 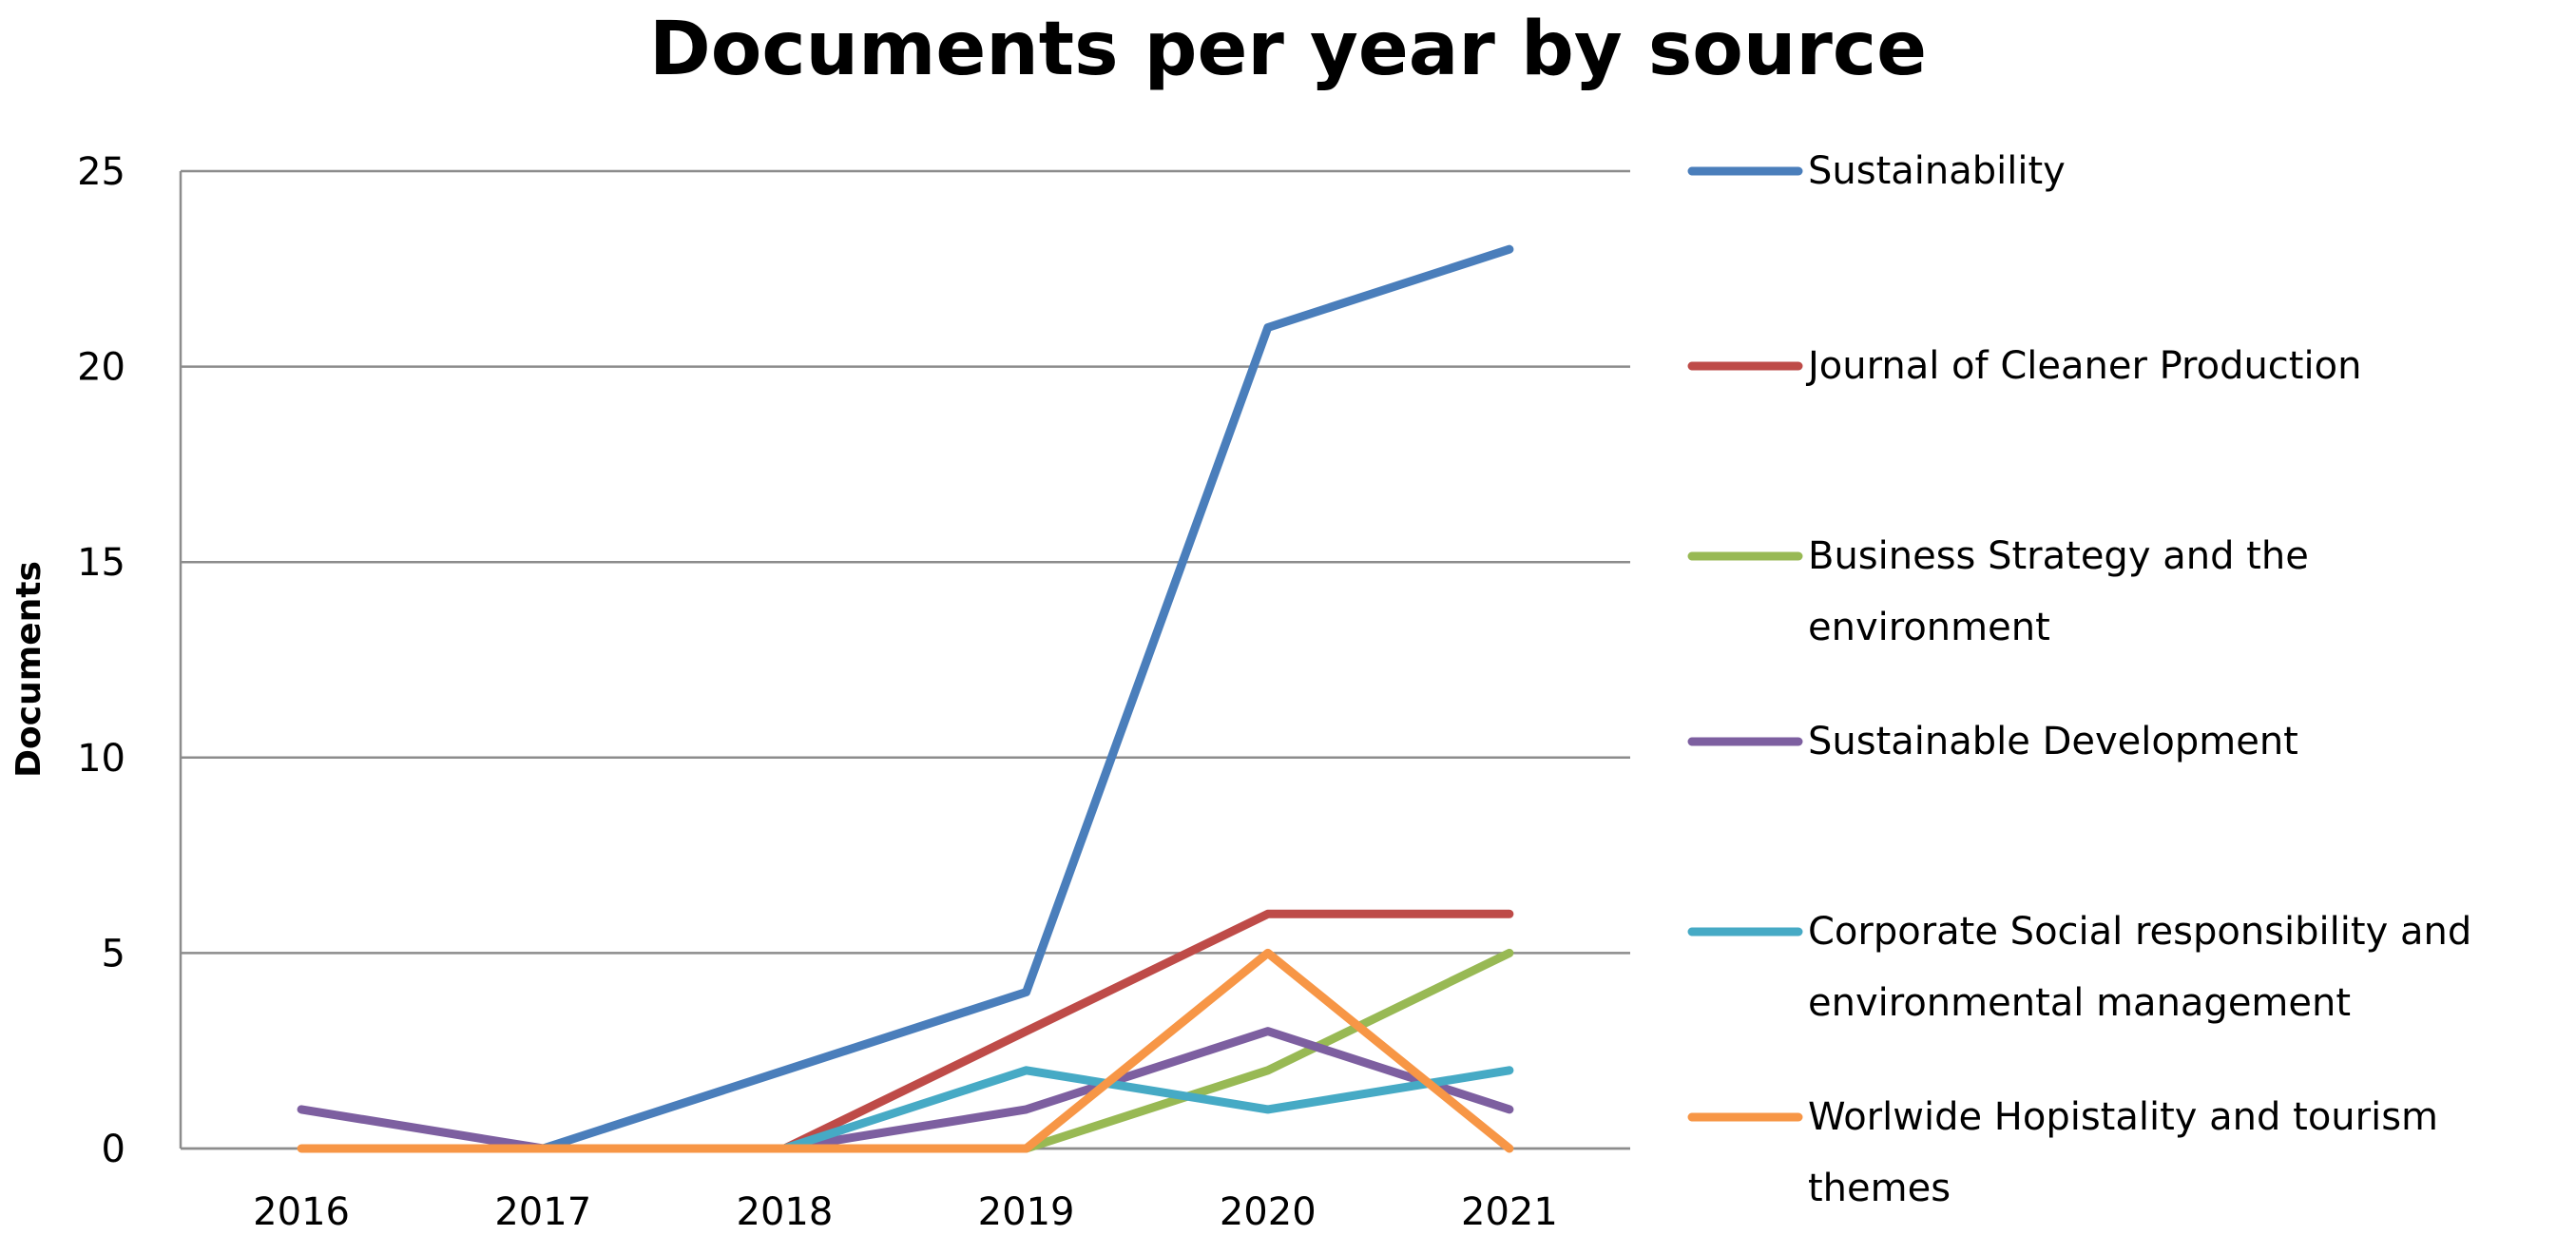 I want to click on legend-item-sustainability: Sustainability, so click(x=1876, y=171).